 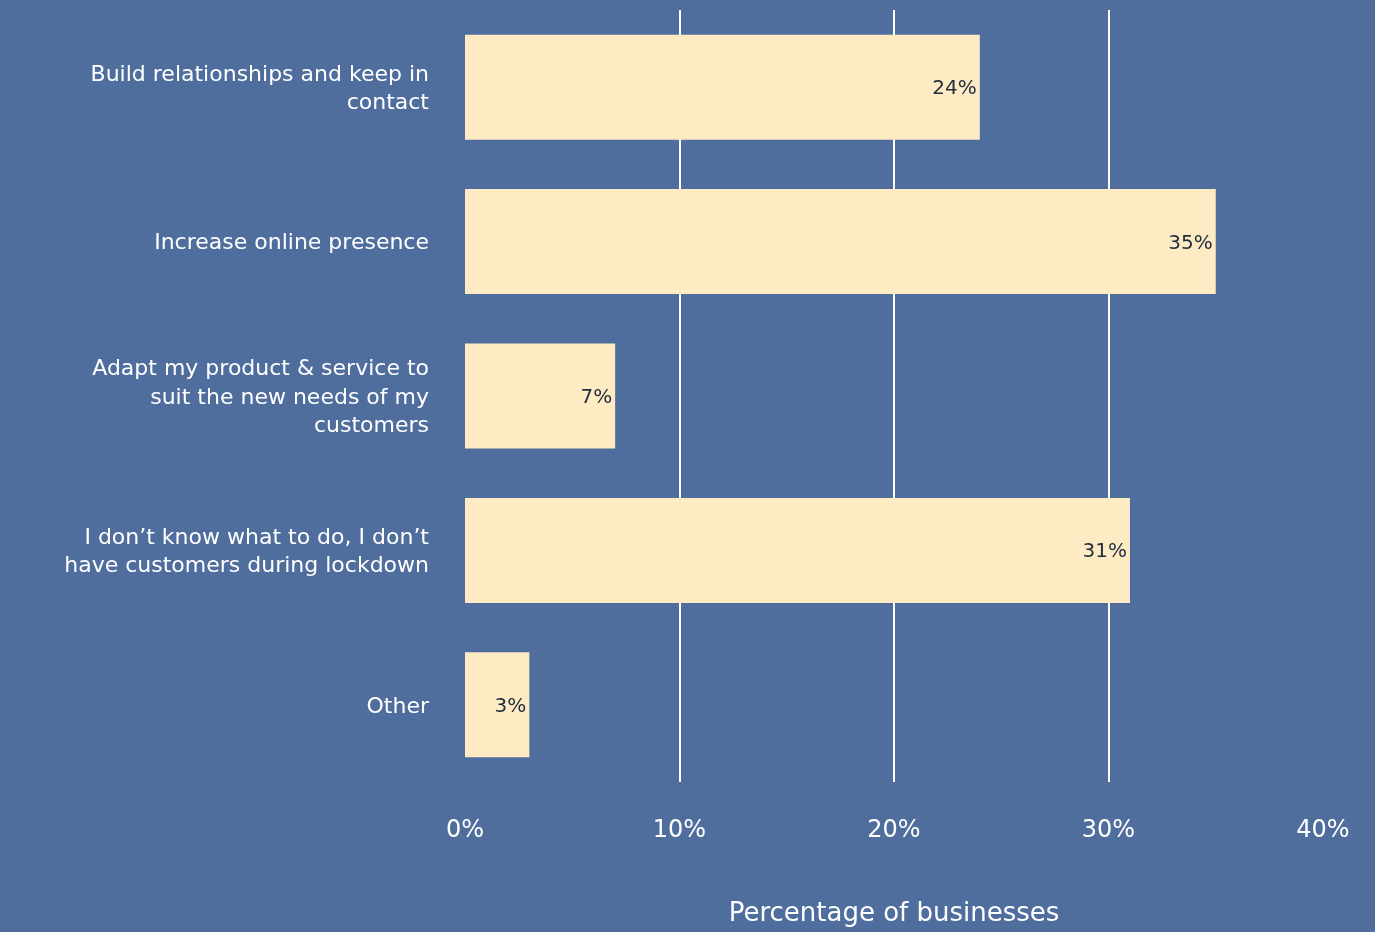 I want to click on y-tick-label: Increase online presence, so click(x=291, y=242).